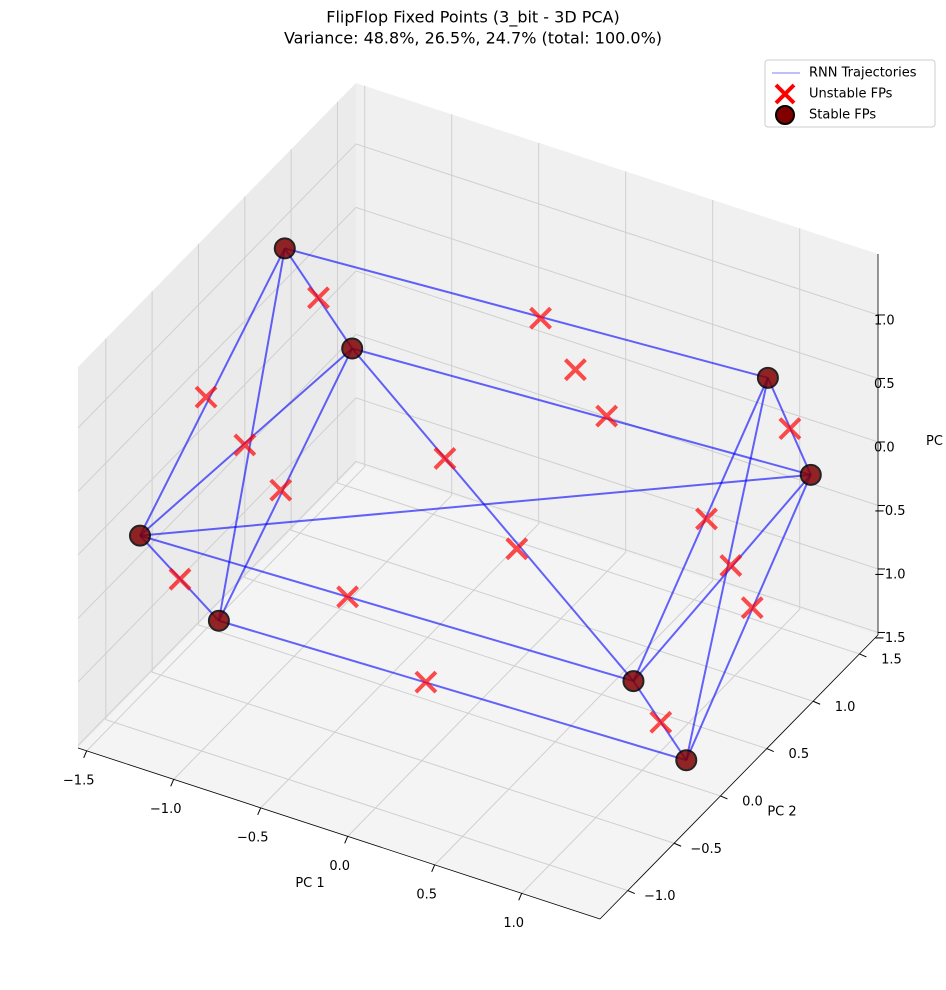  Describe the element at coordinates (842, 115) in the screenshot. I see `legend-label: Stable FPs` at that location.